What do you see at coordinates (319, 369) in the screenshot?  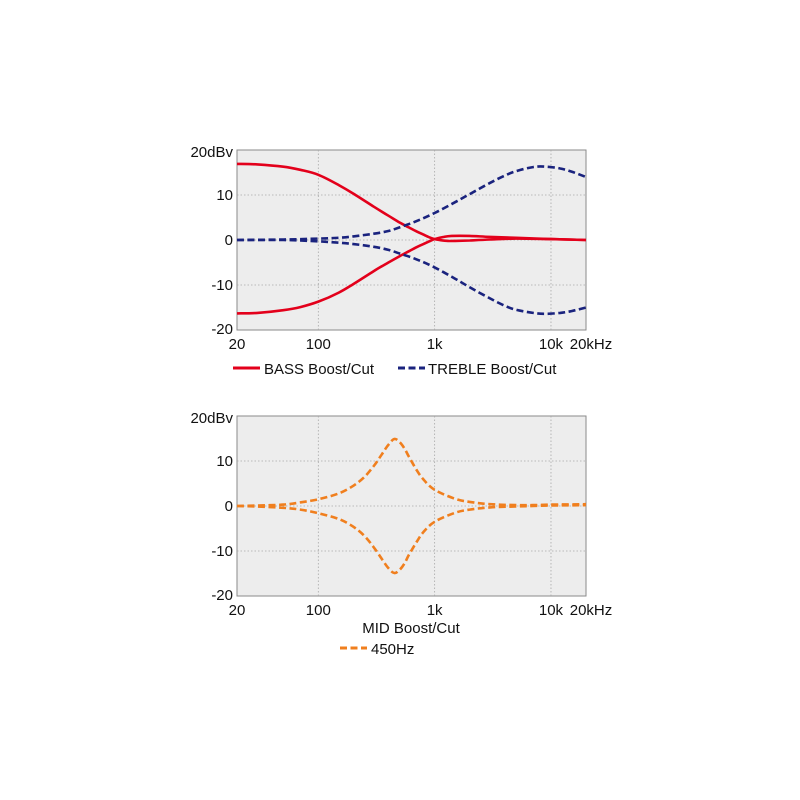 I see `legend-label: BASS Boost/Cut` at bounding box center [319, 369].